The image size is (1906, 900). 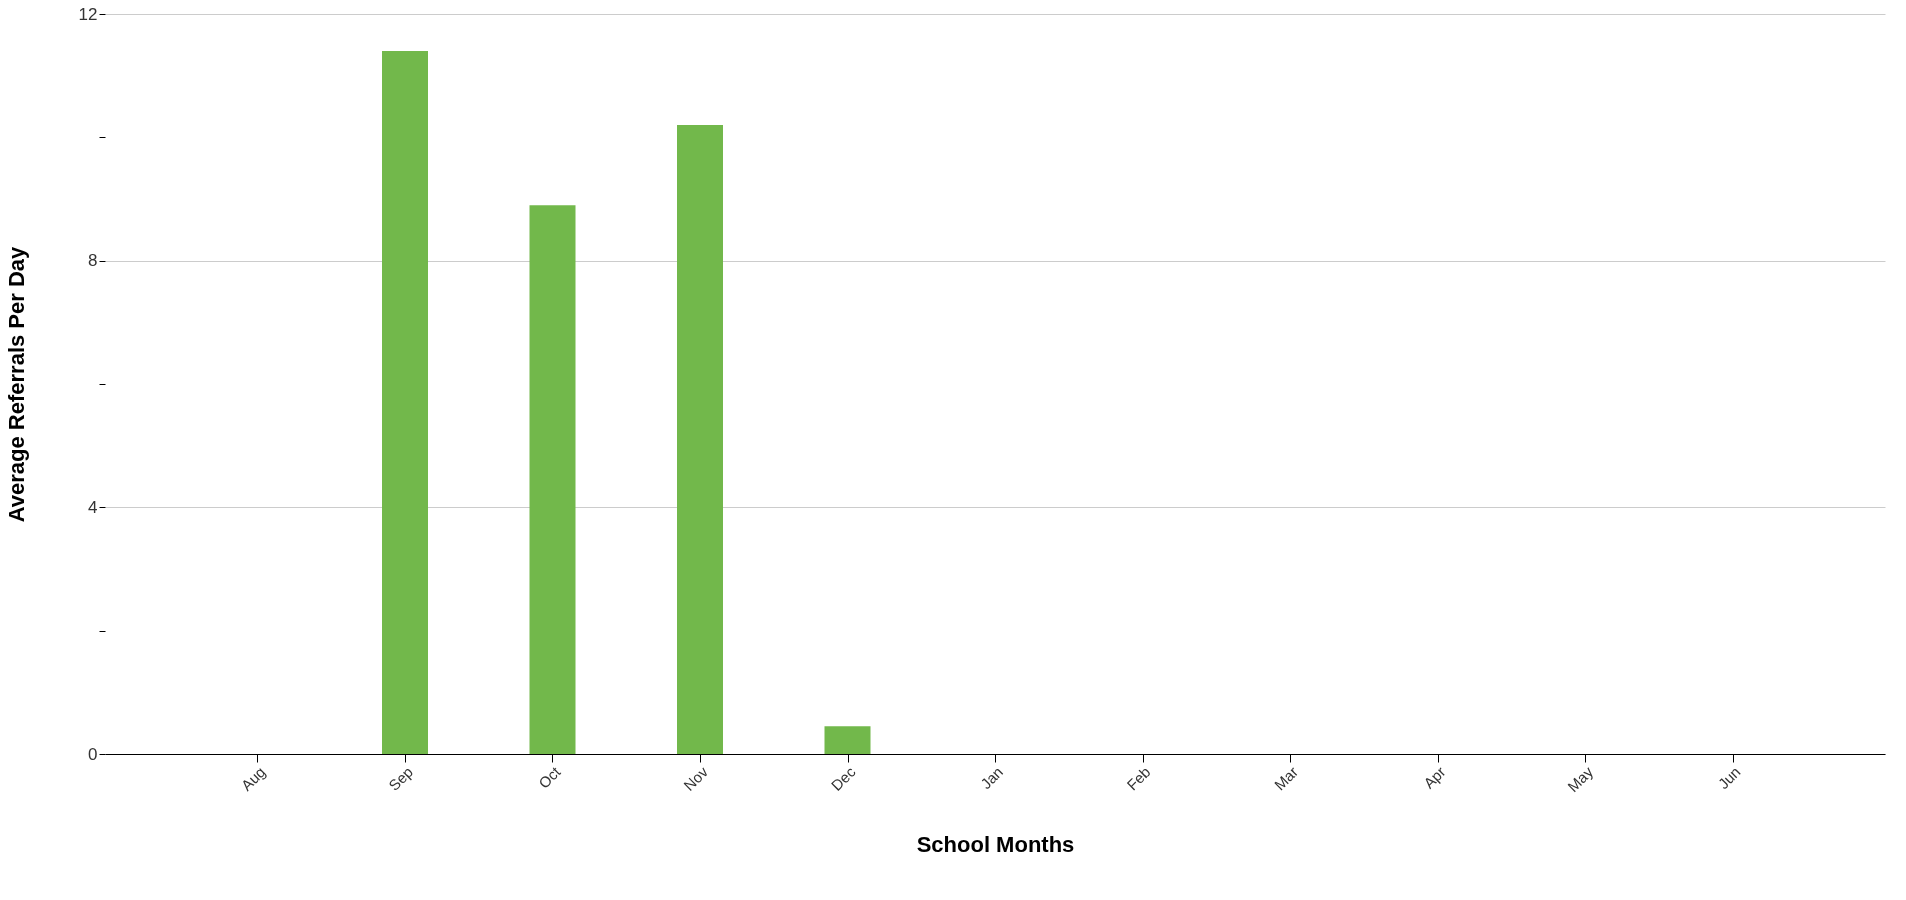 I want to click on x-axis-title: School Months, so click(x=995, y=845).